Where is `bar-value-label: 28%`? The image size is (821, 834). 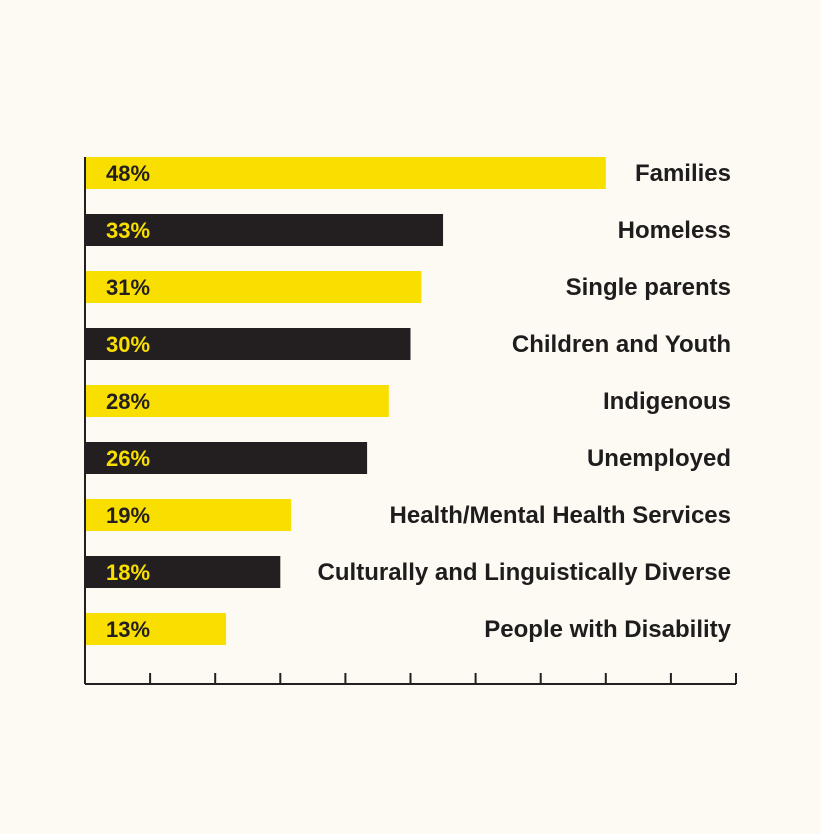
bar-value-label: 28% is located at coordinates (128, 401).